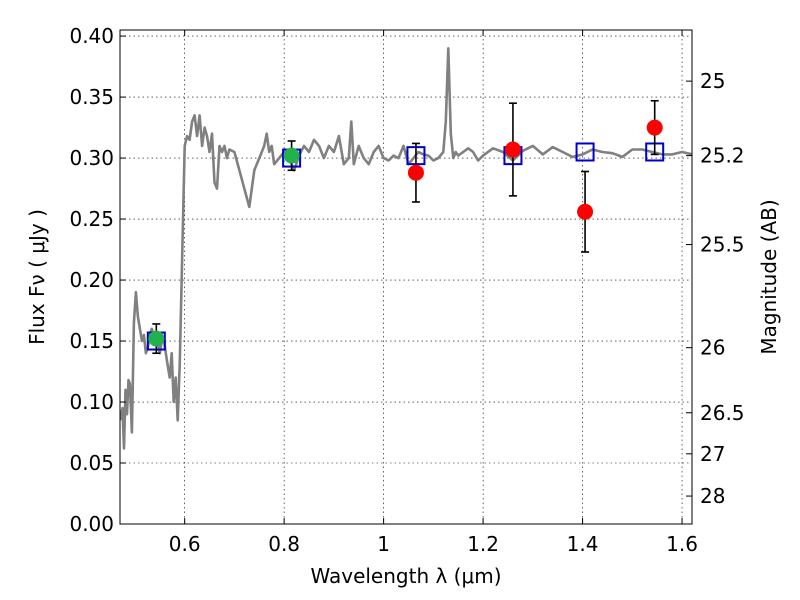 This screenshot has height=600, width=800. What do you see at coordinates (405, 576) in the screenshot?
I see `x-axis-label: Wavelength λ (μm)` at bounding box center [405, 576].